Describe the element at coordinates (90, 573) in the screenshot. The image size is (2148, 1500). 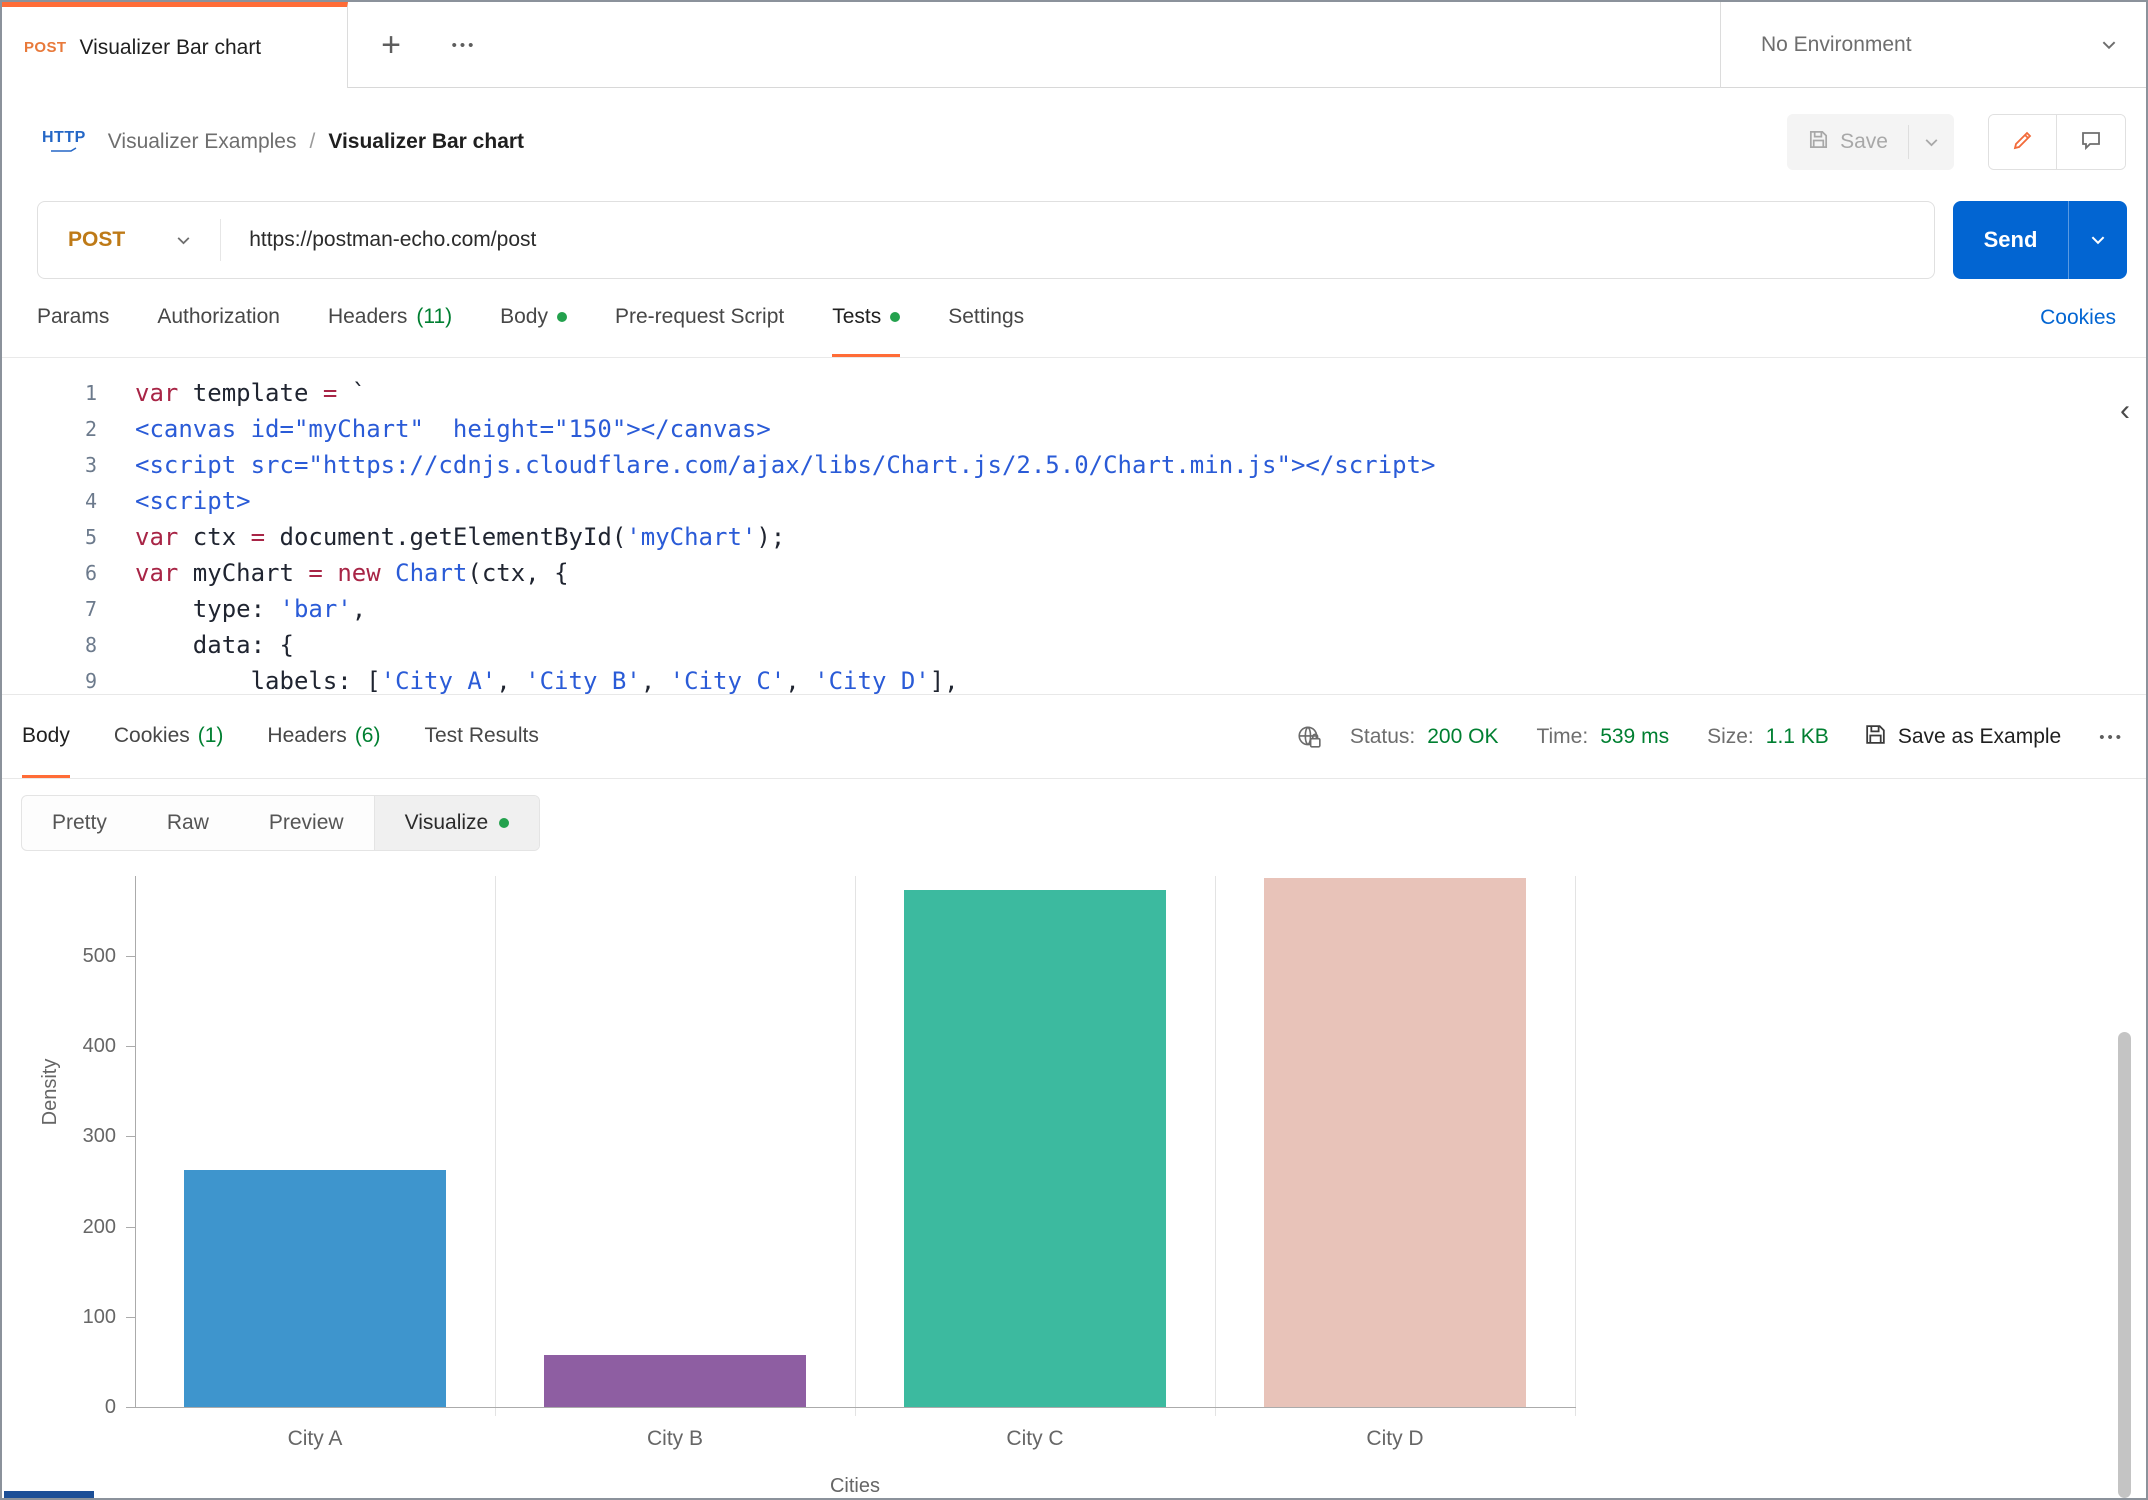
I see `line-number: 6` at that location.